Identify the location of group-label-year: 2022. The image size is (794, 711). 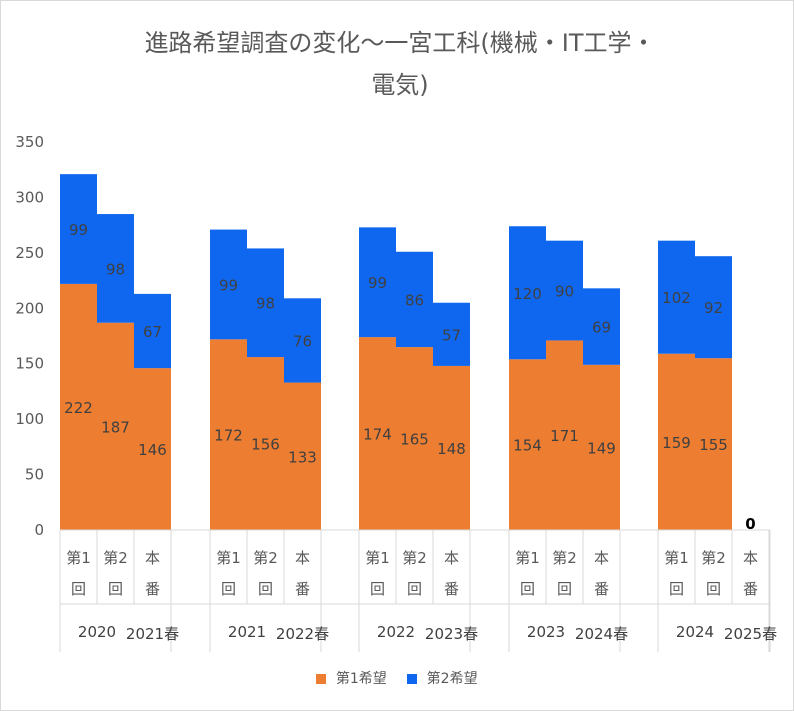
(396, 632).